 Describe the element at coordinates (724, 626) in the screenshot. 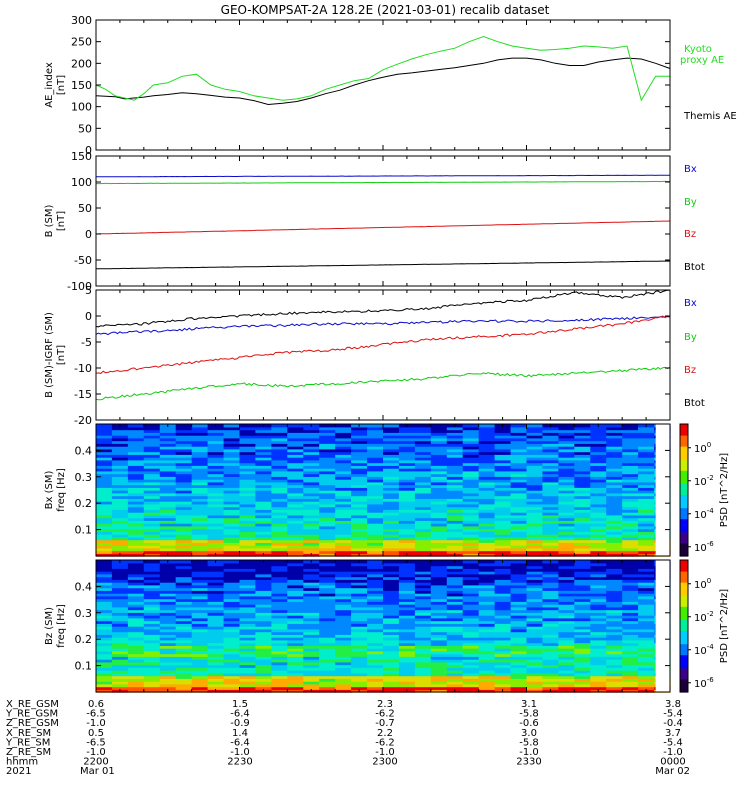

I see `colorbar-label: PSD [nT^2/Hz]` at that location.